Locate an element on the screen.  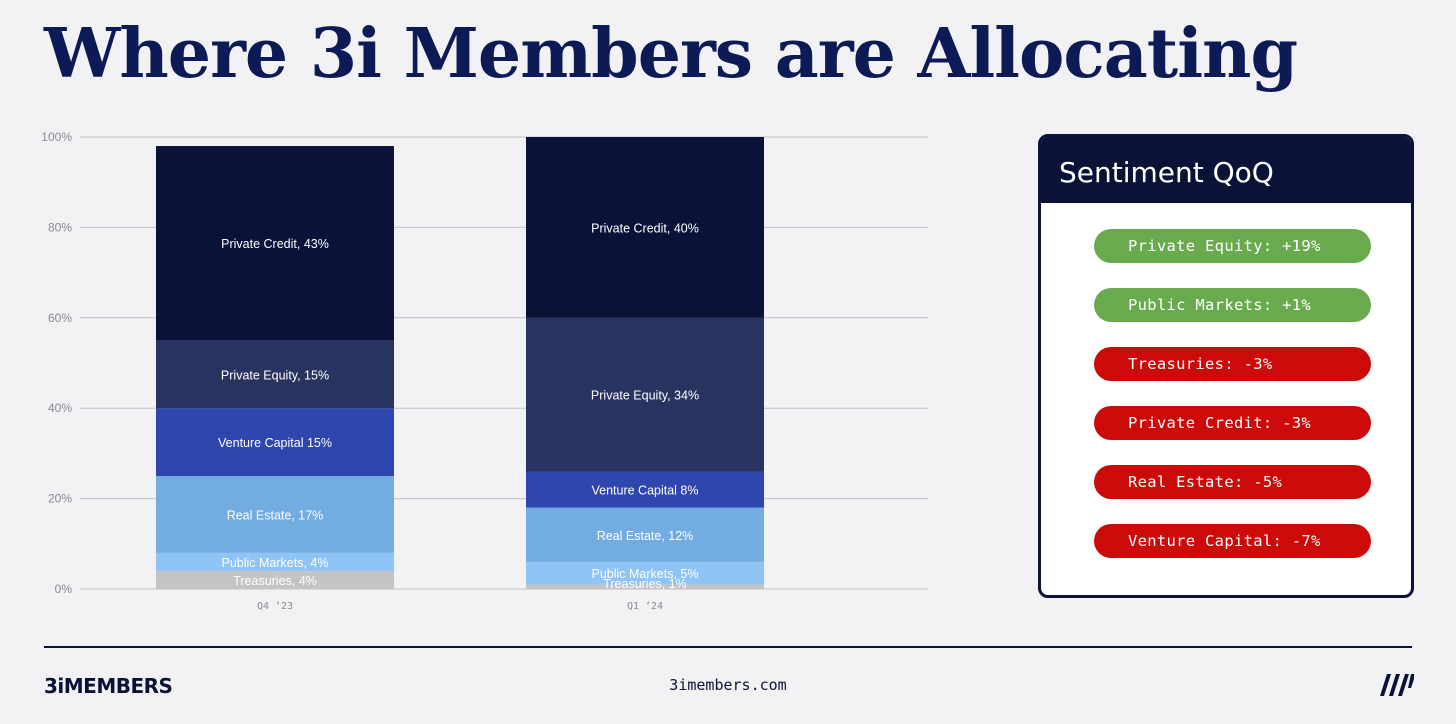
data-label: Private Equity, 34% is located at coordinates (645, 396).